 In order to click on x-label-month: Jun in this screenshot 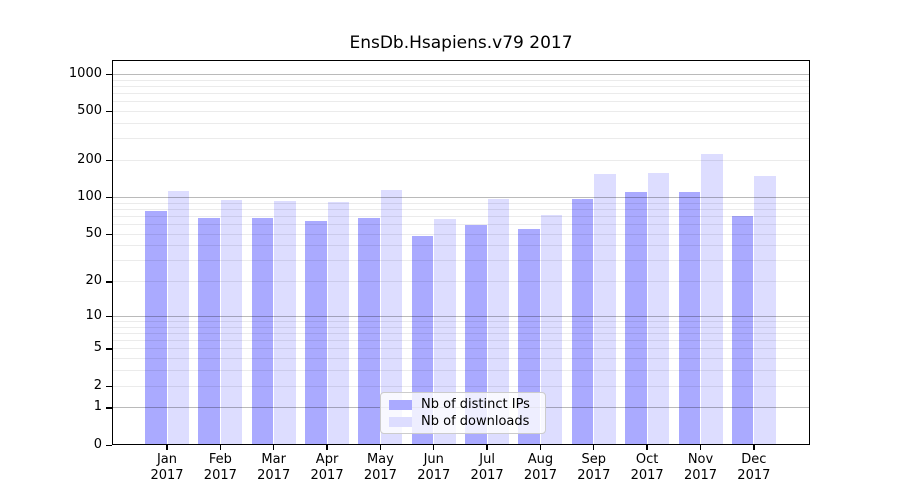, I will do `click(433, 459)`.